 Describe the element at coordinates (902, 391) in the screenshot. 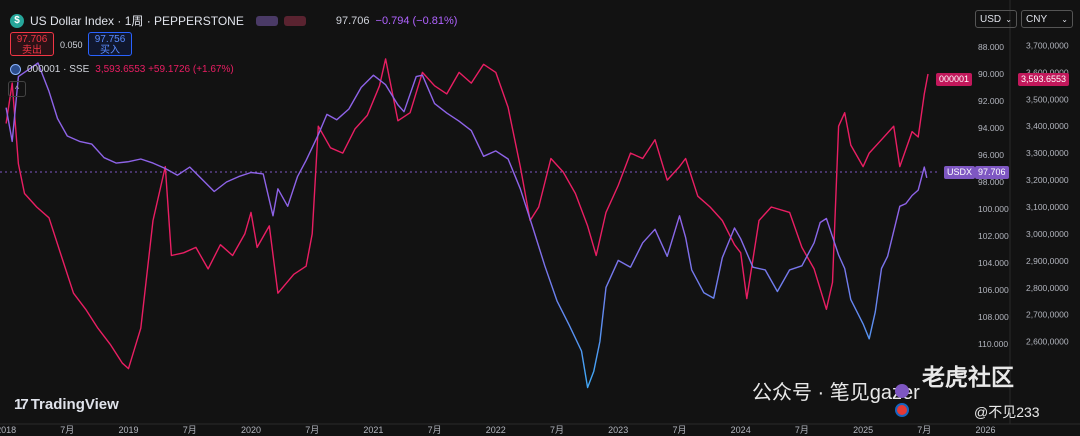

I see `lightning-icon` at that location.